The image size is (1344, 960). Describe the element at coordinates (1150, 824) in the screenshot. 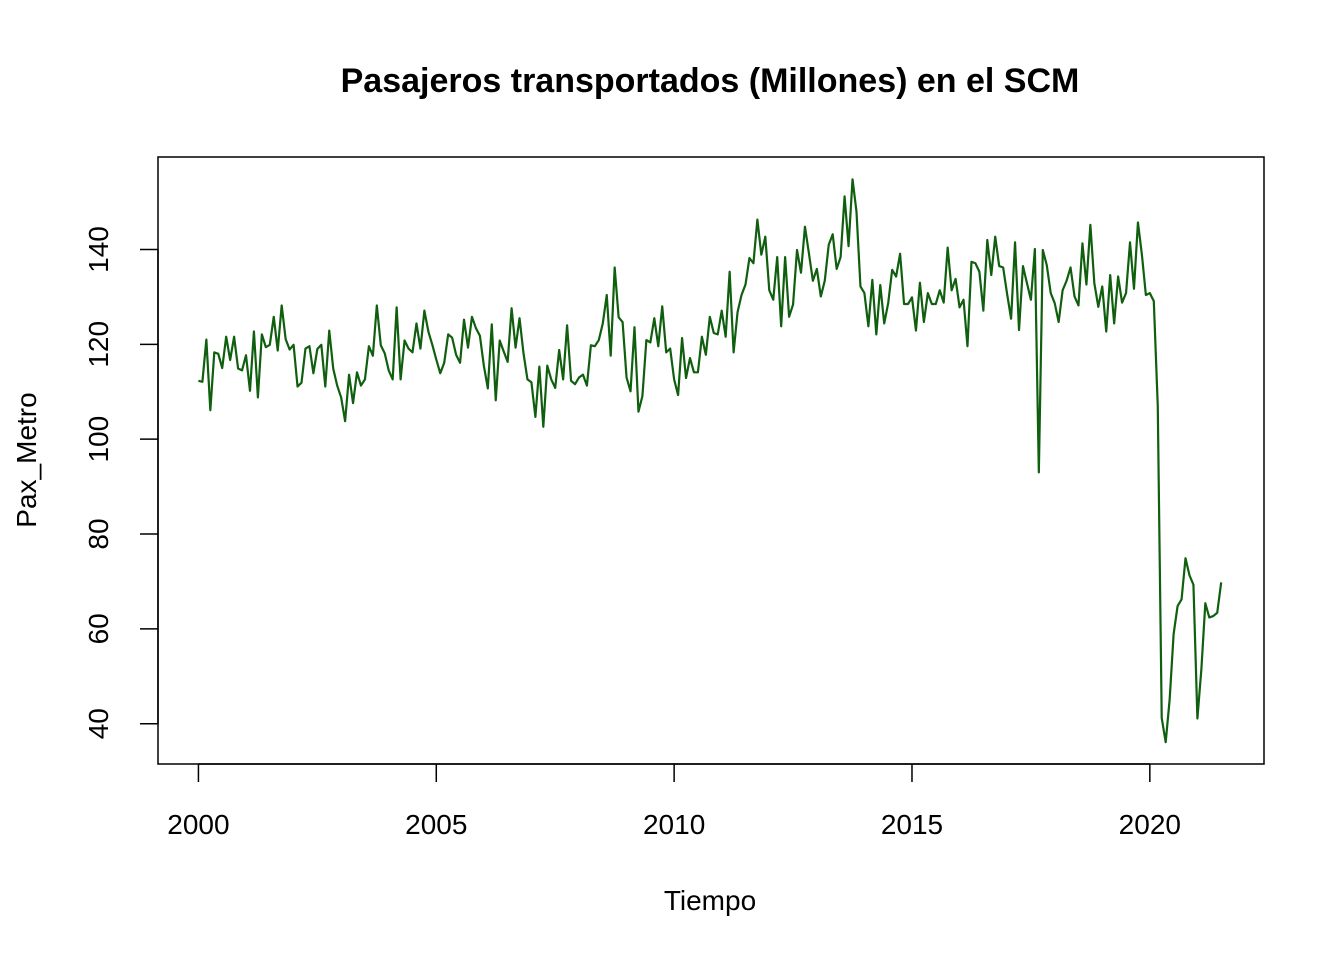

I see `x-tick-label: 2020` at that location.